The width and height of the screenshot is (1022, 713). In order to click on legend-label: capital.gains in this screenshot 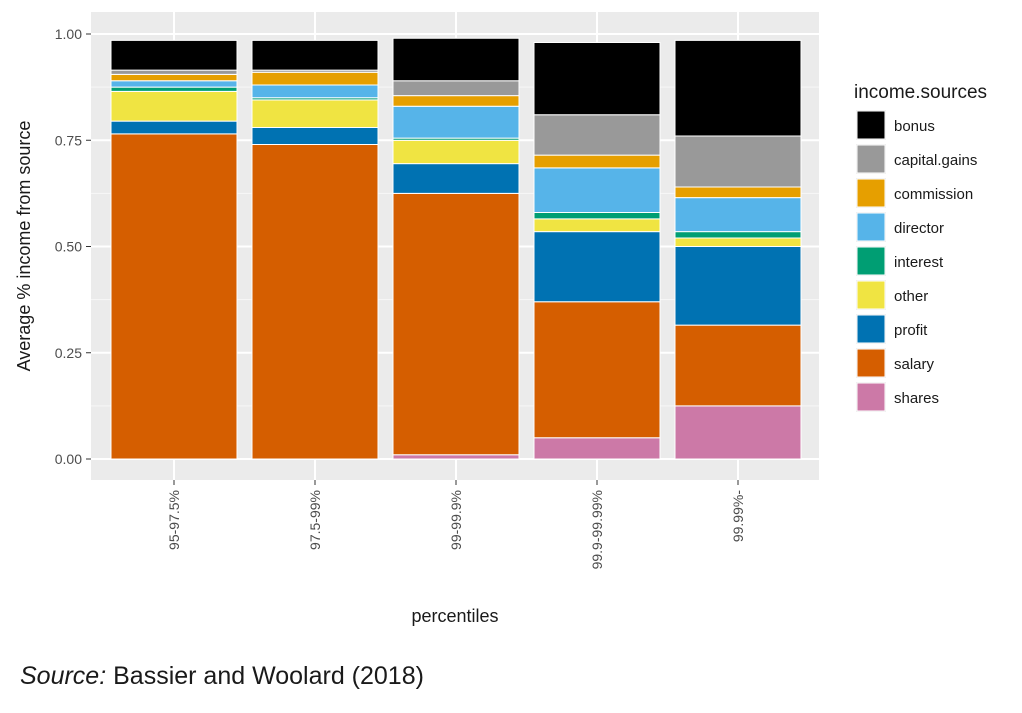, I will do `click(935, 160)`.